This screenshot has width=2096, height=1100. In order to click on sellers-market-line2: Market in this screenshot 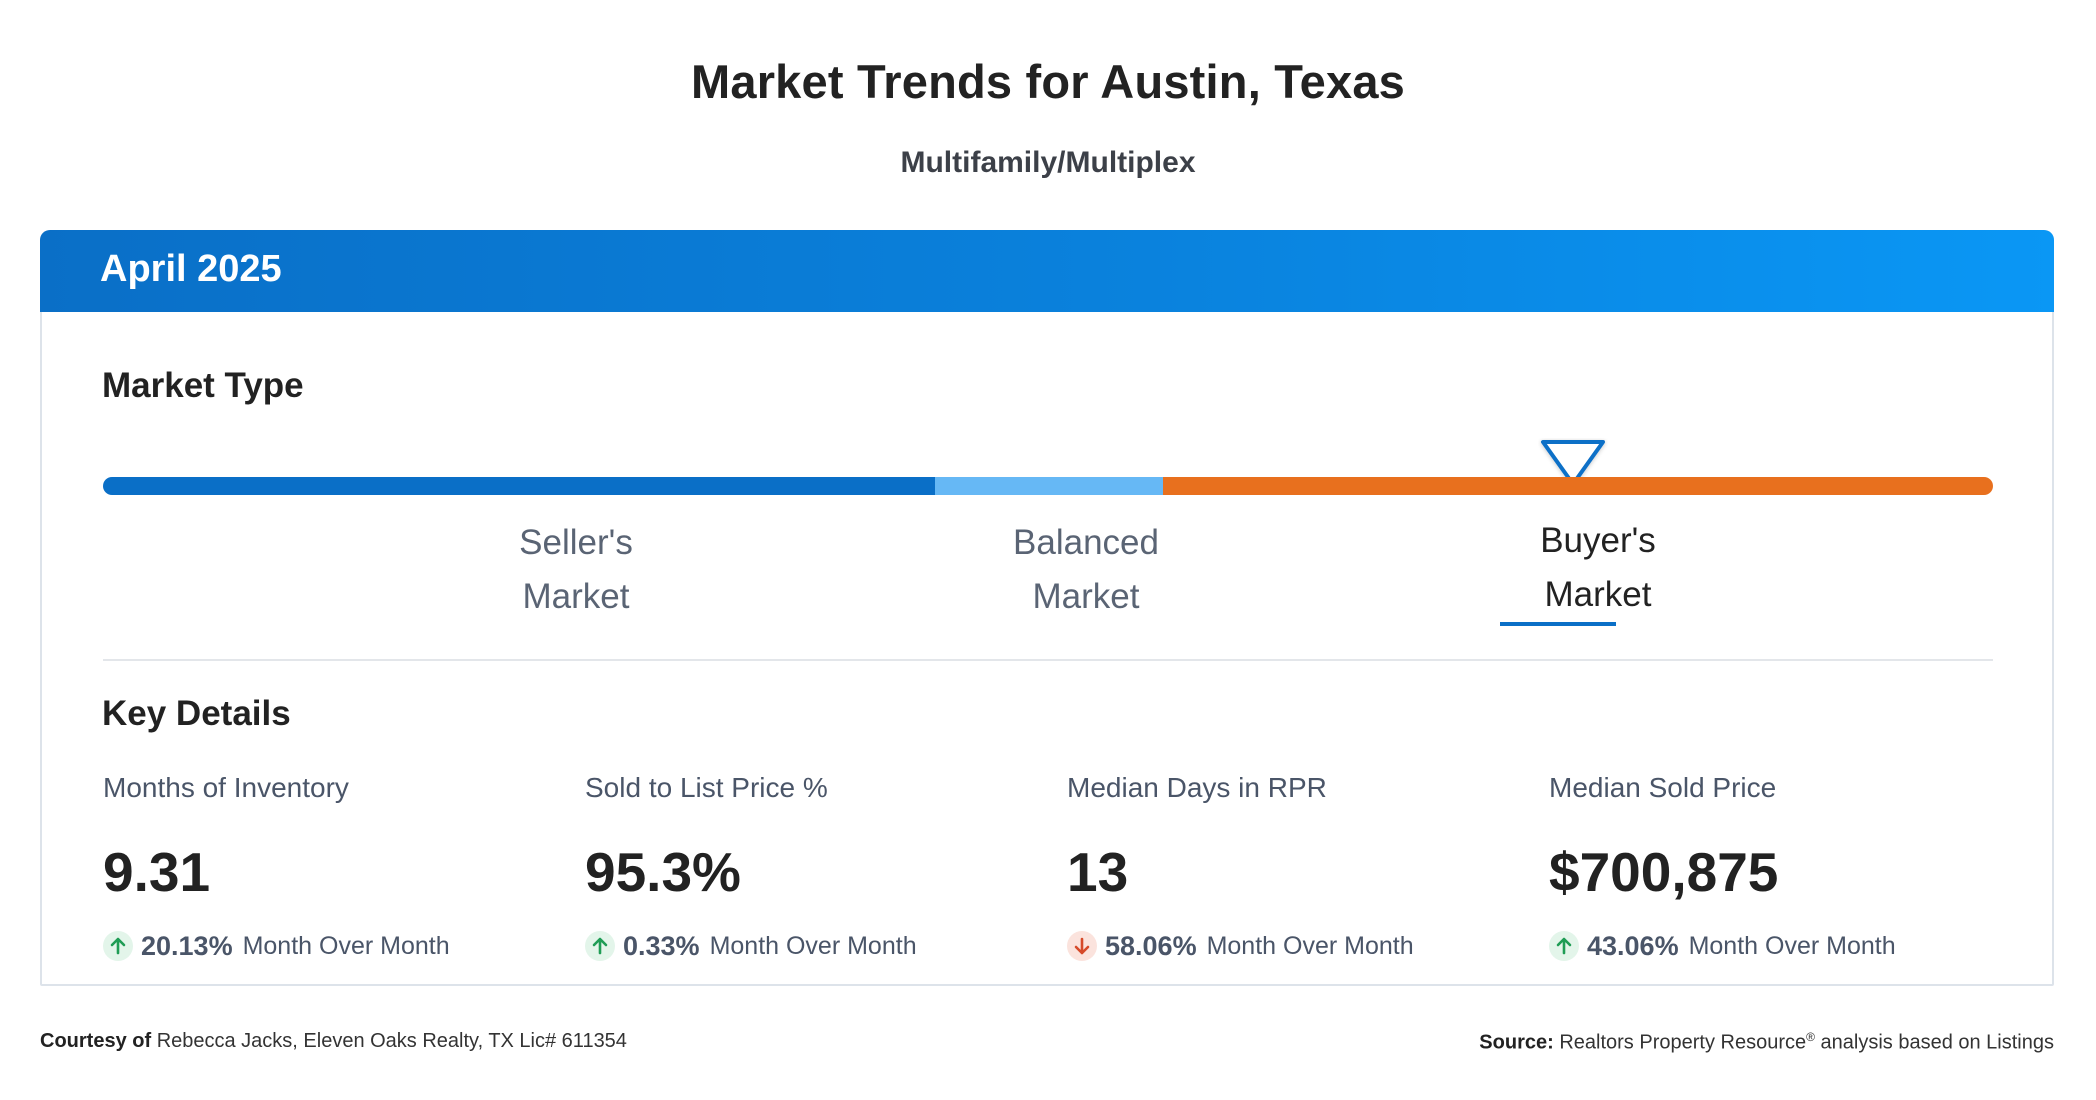, I will do `click(576, 596)`.